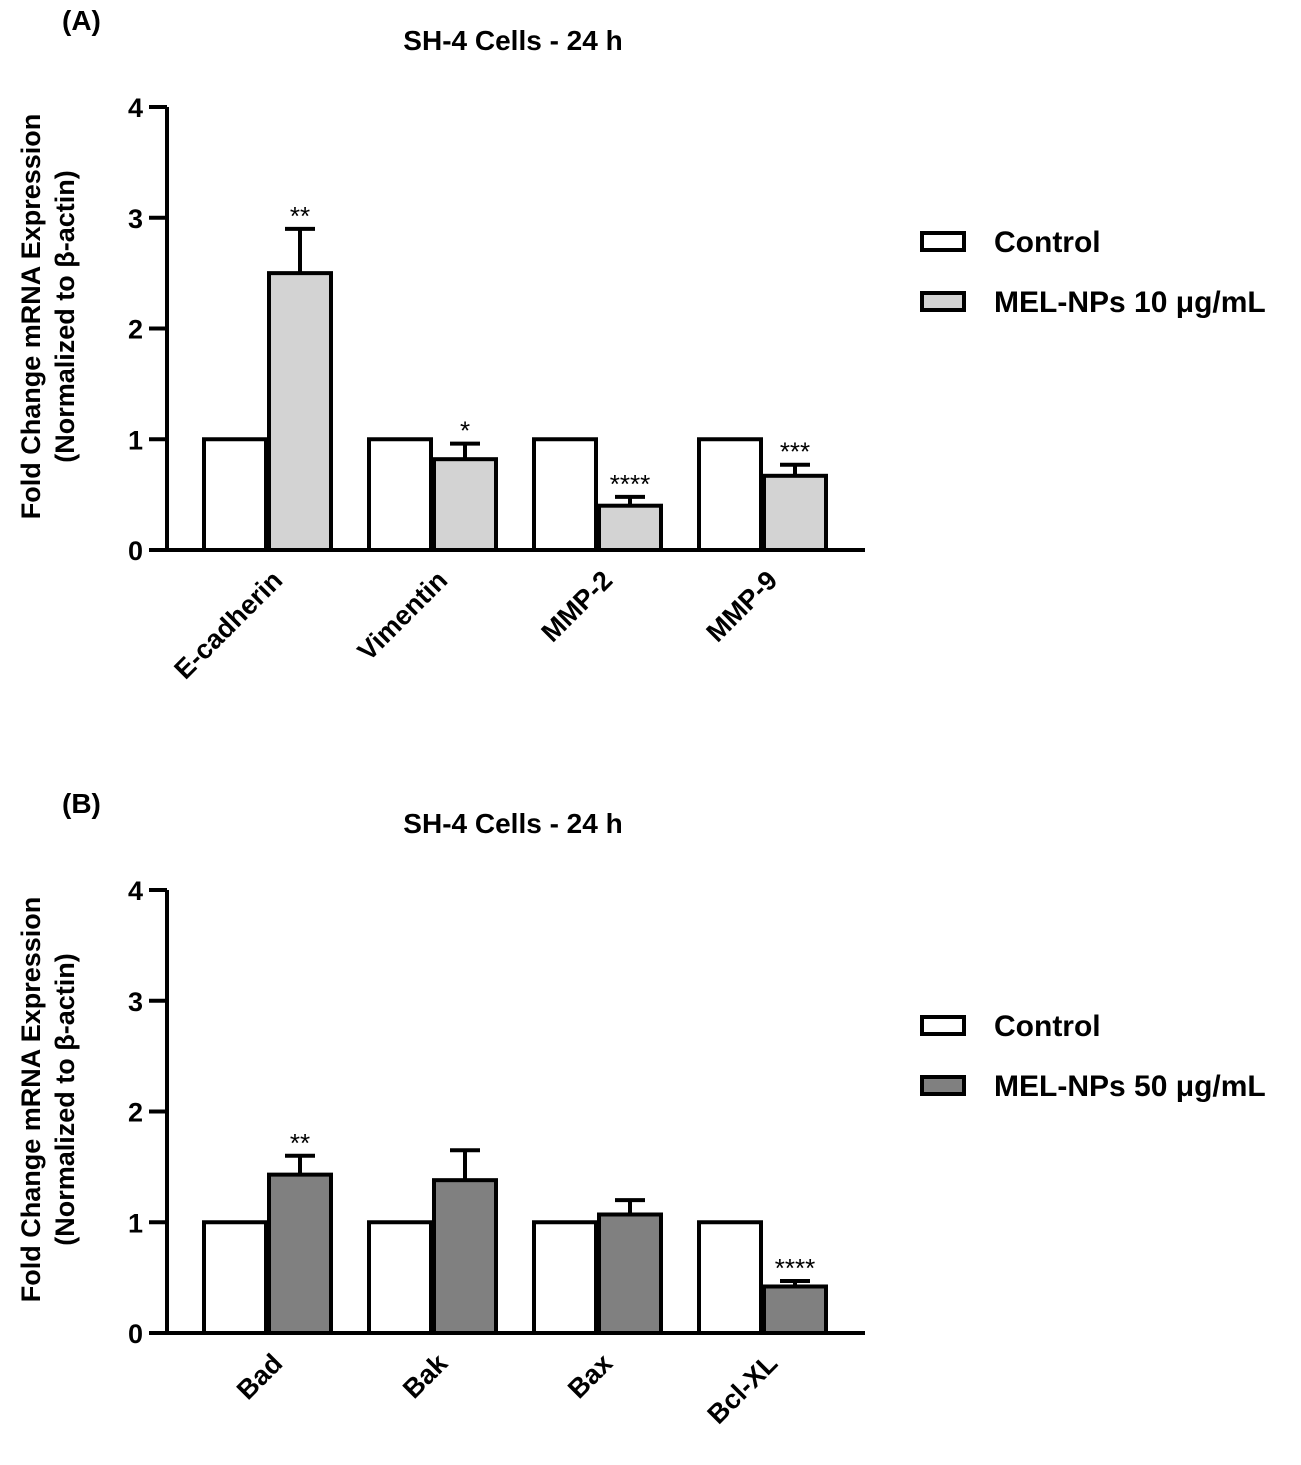 Image resolution: width=1301 pixels, height=1465 pixels. Describe the element at coordinates (81, 803) in the screenshot. I see `panel-label: (B)` at that location.